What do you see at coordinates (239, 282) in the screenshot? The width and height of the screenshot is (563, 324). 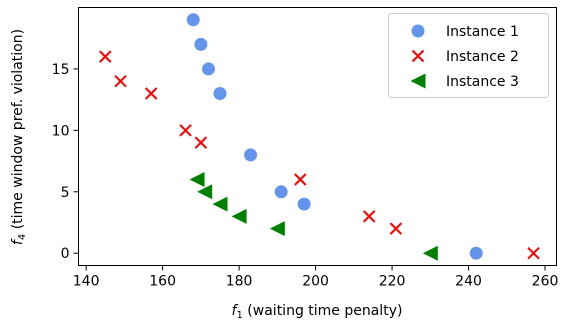 I see `x-tick-label: 180` at bounding box center [239, 282].